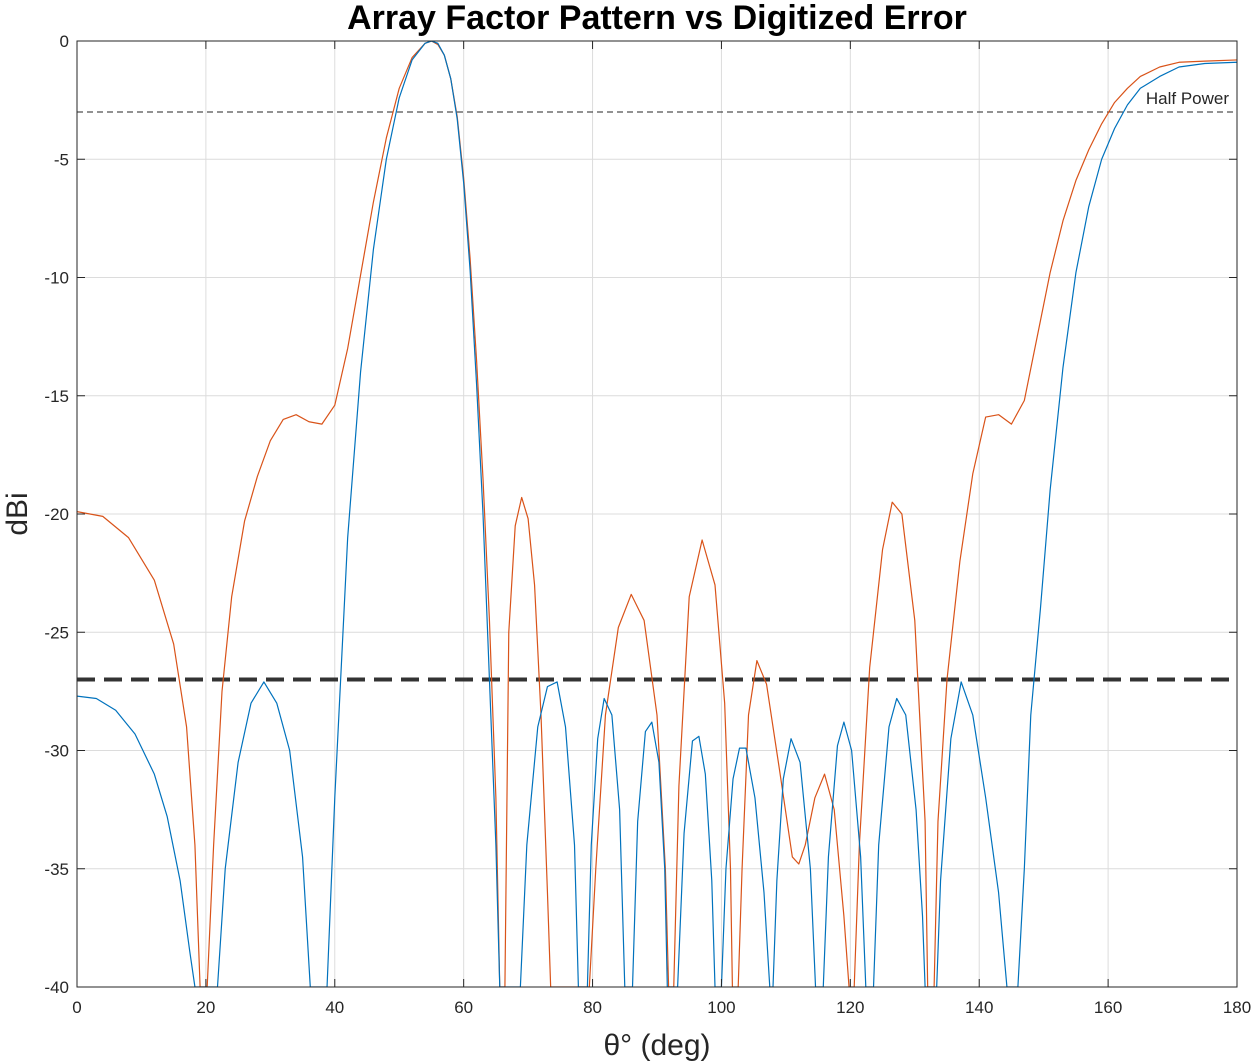  I want to click on half-power-label: Half Power, so click(1187, 98).